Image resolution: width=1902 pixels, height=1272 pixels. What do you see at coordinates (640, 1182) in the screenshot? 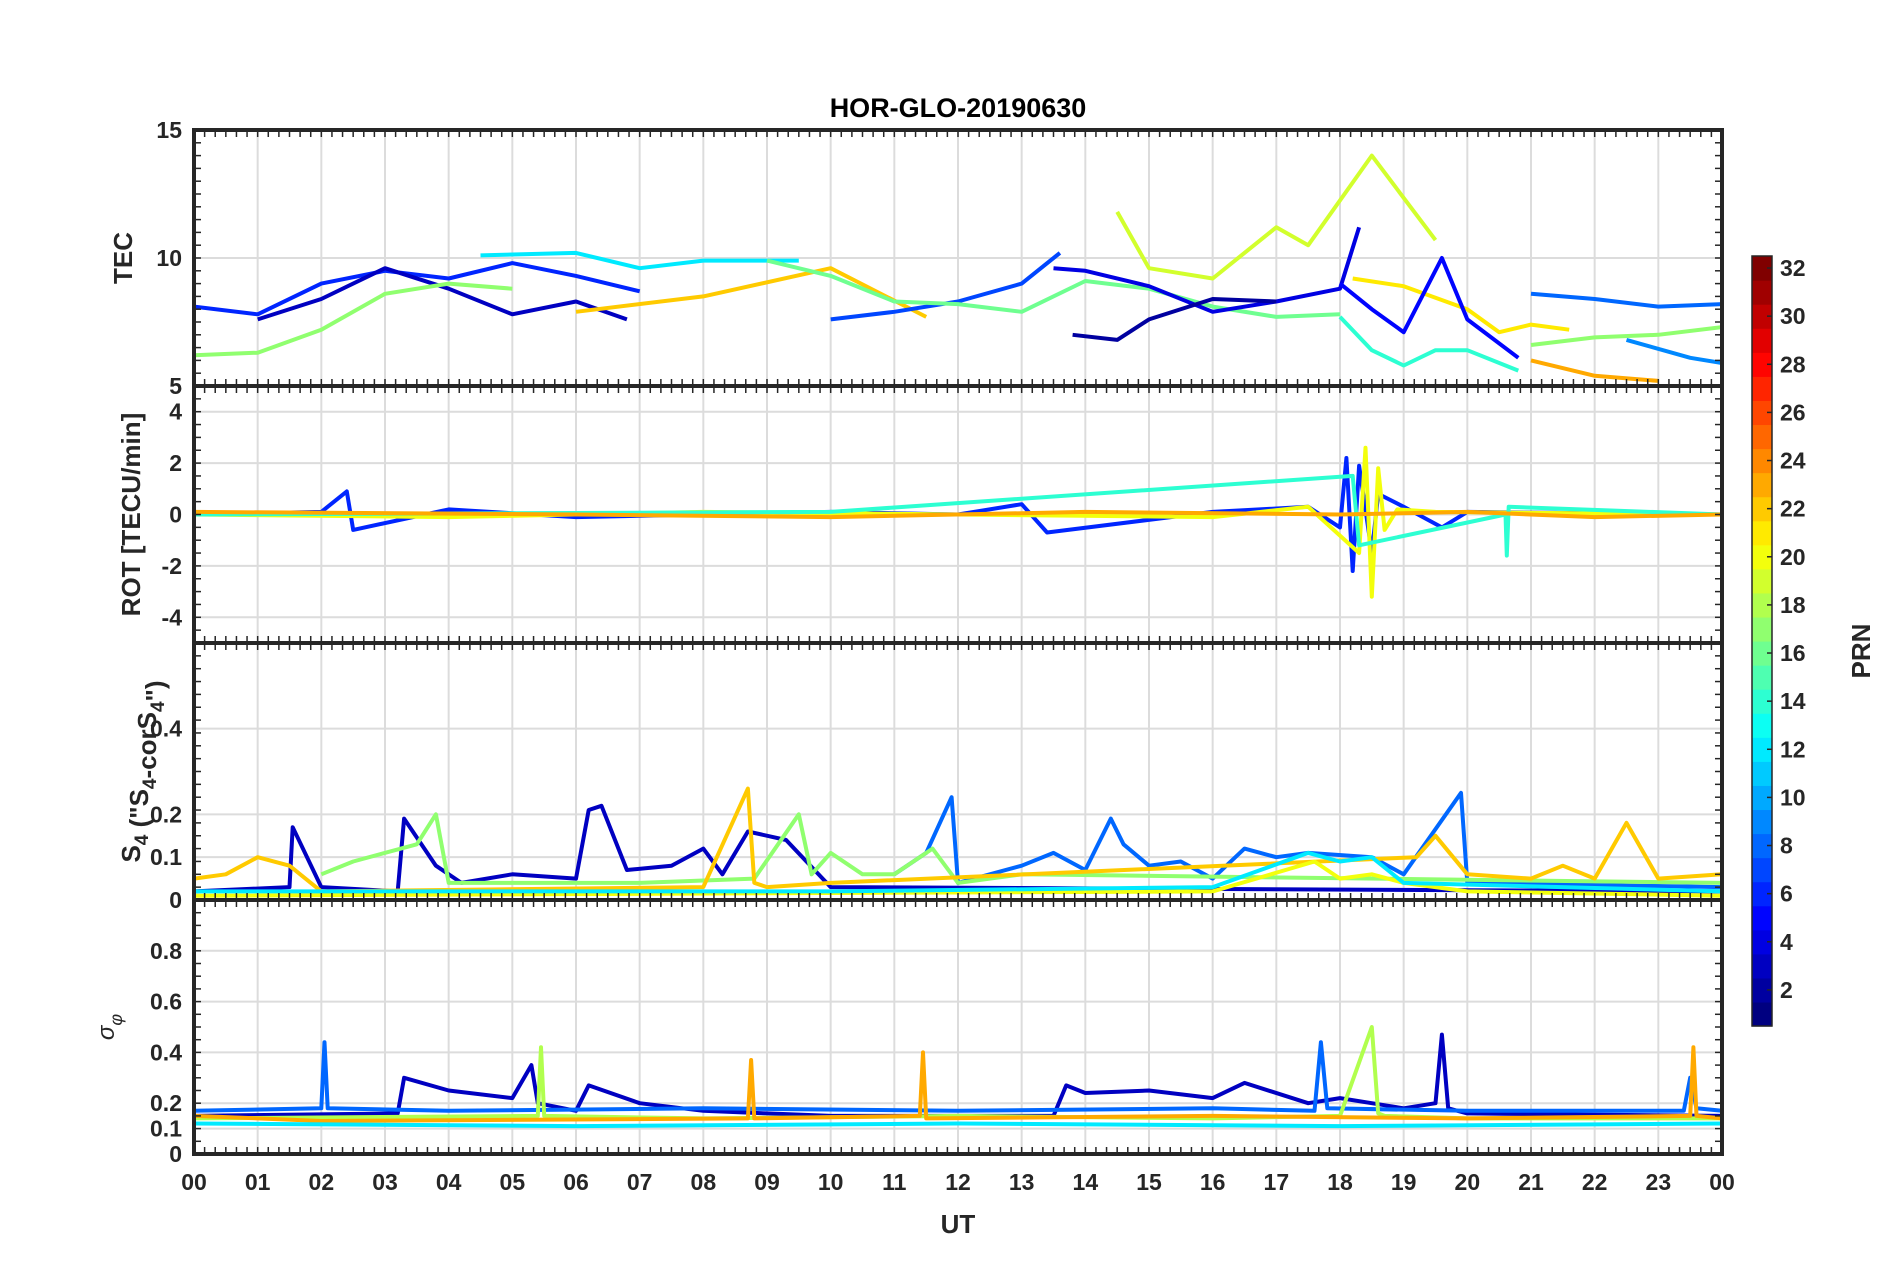
I see `x-tick-label: 07` at bounding box center [640, 1182].